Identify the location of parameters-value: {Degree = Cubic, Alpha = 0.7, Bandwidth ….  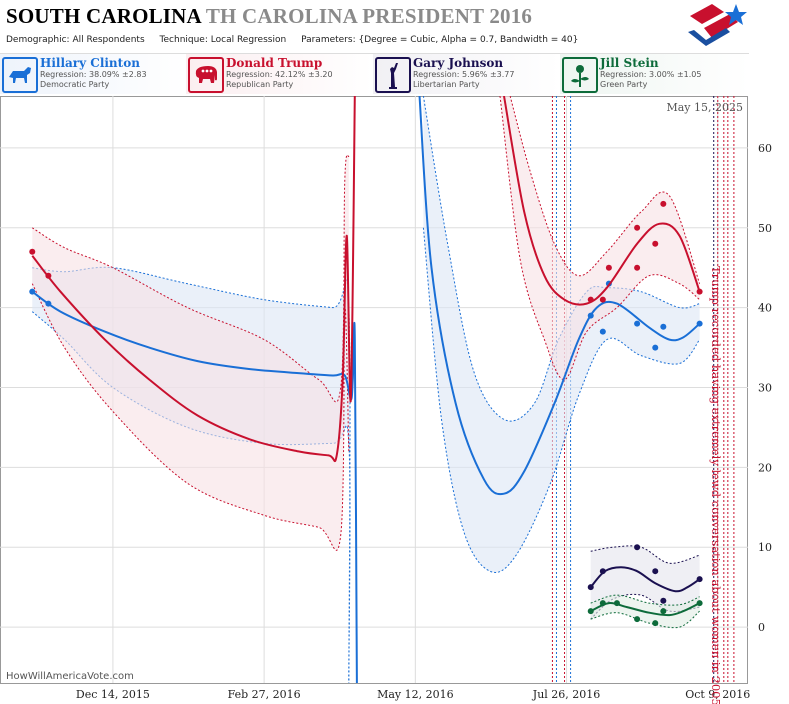
(468, 40).